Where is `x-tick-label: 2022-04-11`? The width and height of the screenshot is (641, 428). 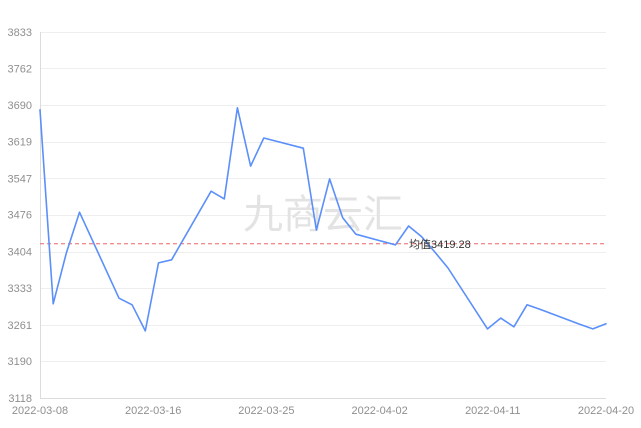
x-tick-label: 2022-04-11 is located at coordinates (492, 411).